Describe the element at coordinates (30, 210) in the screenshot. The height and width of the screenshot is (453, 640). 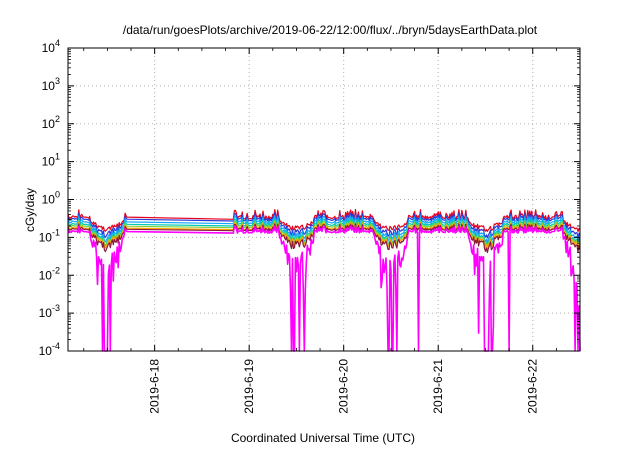
I see `y-axis-label: cGy/day` at that location.